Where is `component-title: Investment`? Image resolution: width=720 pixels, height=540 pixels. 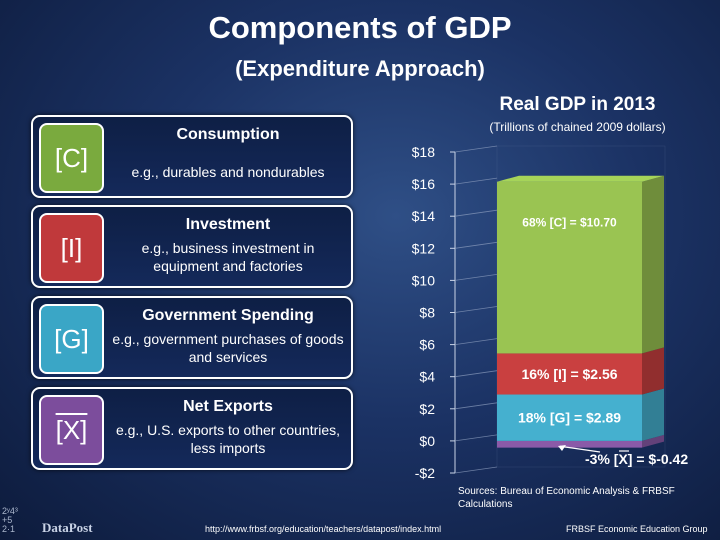
component-title: Investment is located at coordinates (228, 224).